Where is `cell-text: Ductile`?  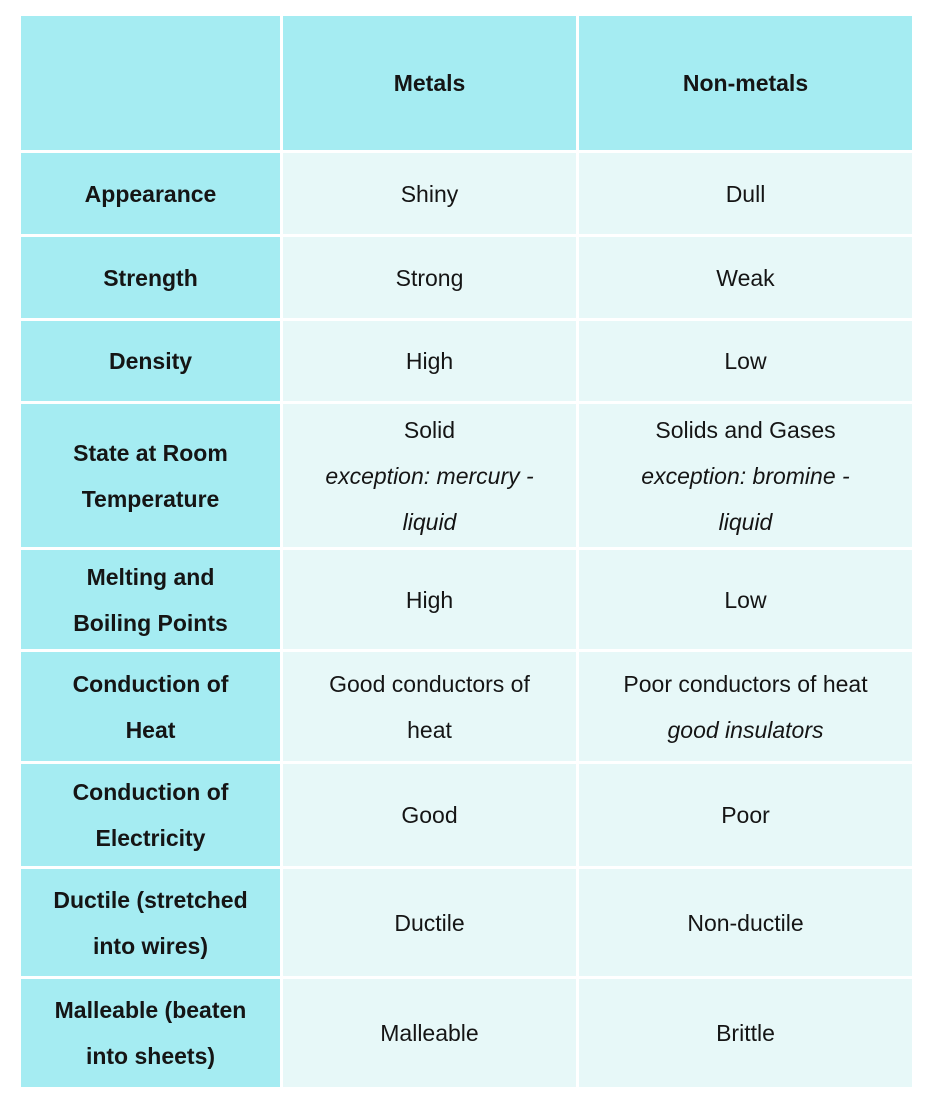 cell-text: Ductile is located at coordinates (429, 922).